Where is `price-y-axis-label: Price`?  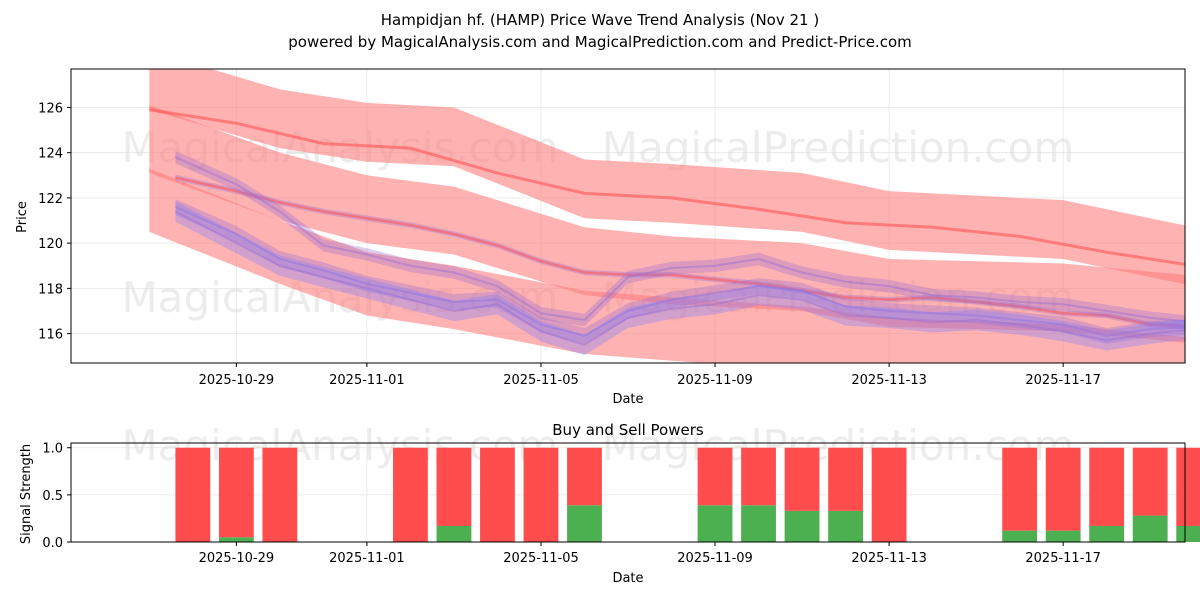
price-y-axis-label: Price is located at coordinates (22, 217).